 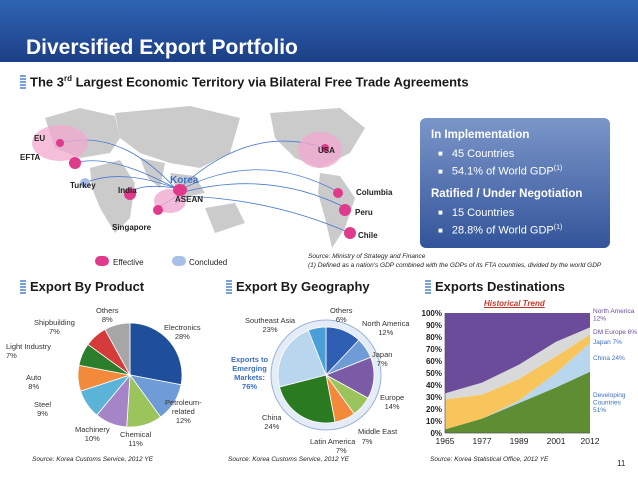 What do you see at coordinates (338, 193) in the screenshot?
I see `columbia-hotspot` at bounding box center [338, 193].